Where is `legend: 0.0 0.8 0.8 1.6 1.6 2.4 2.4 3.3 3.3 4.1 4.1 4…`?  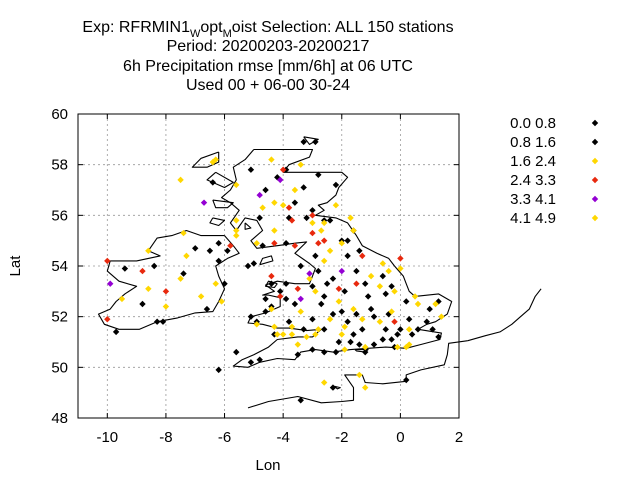
legend: 0.0 0.8 0.8 1.6 1.6 2.4 2.4 3.3 3.3 4.1 4.1 4… is located at coordinates (554, 171).